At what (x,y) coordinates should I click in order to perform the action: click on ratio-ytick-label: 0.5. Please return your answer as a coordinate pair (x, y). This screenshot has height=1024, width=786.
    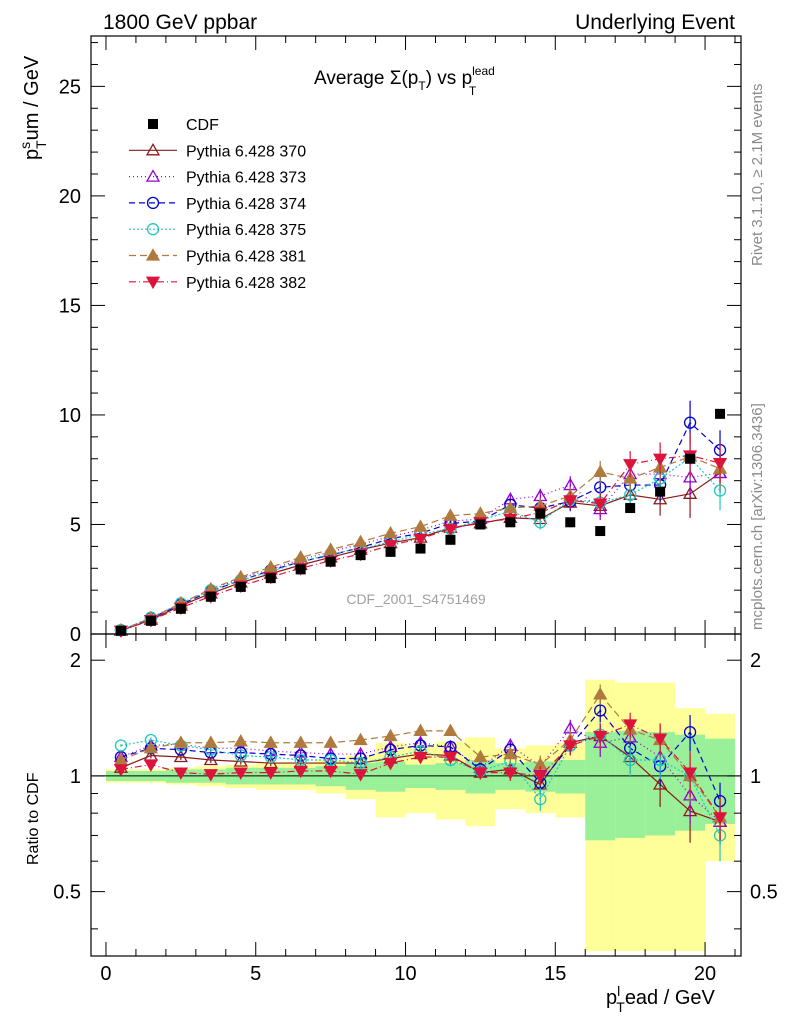
    Looking at the image, I should click on (67, 893).